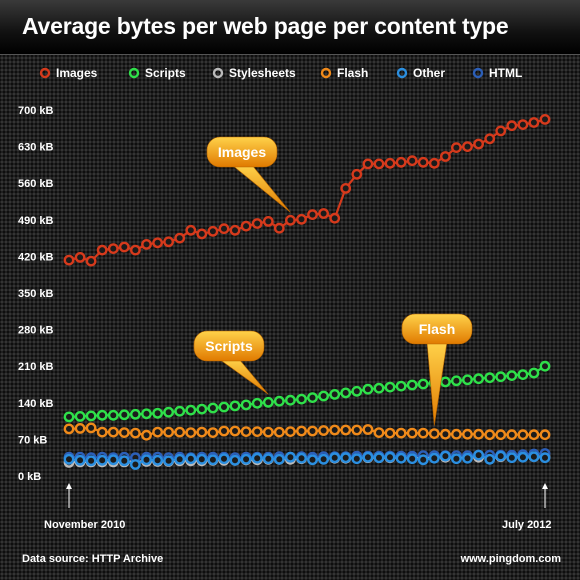 The height and width of the screenshot is (580, 580). Describe the element at coordinates (84, 525) in the screenshot. I see `x-tick-label-start: November 2010` at that location.